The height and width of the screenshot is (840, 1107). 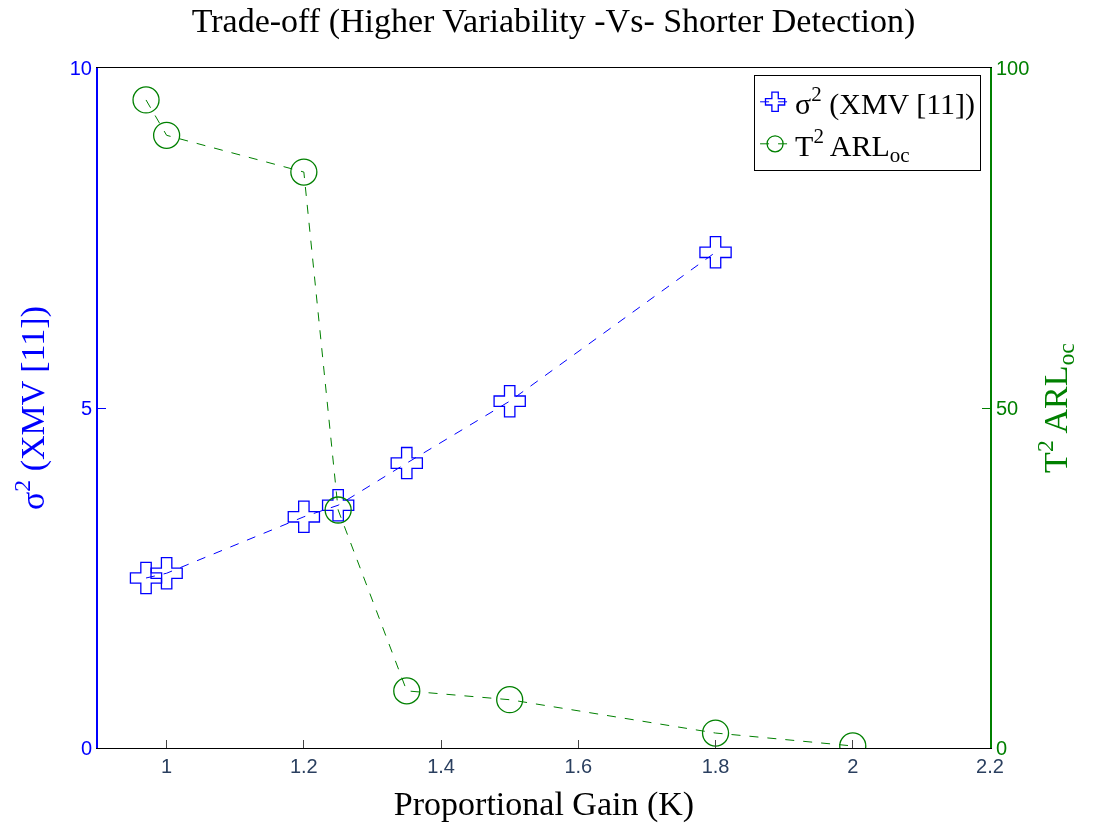 What do you see at coordinates (80, 68) in the screenshot?
I see `y-tick-label: 10` at bounding box center [80, 68].